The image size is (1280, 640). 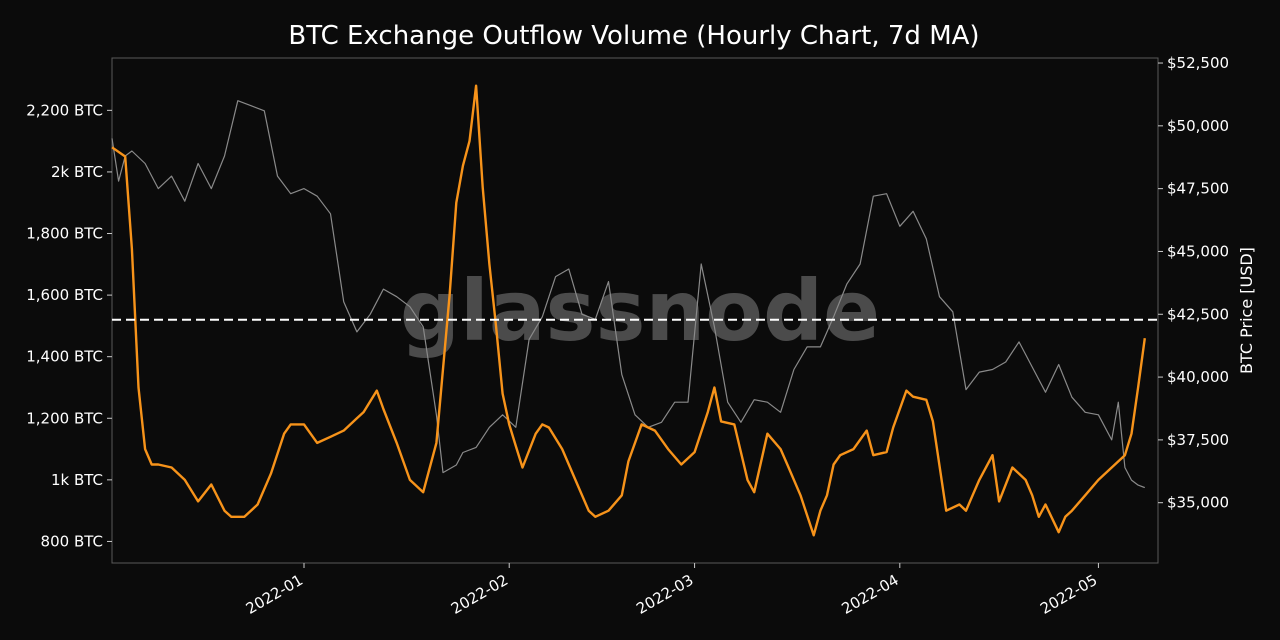 What do you see at coordinates (870, 594) in the screenshot?
I see `x-tick-label: 2022-04` at bounding box center [870, 594].